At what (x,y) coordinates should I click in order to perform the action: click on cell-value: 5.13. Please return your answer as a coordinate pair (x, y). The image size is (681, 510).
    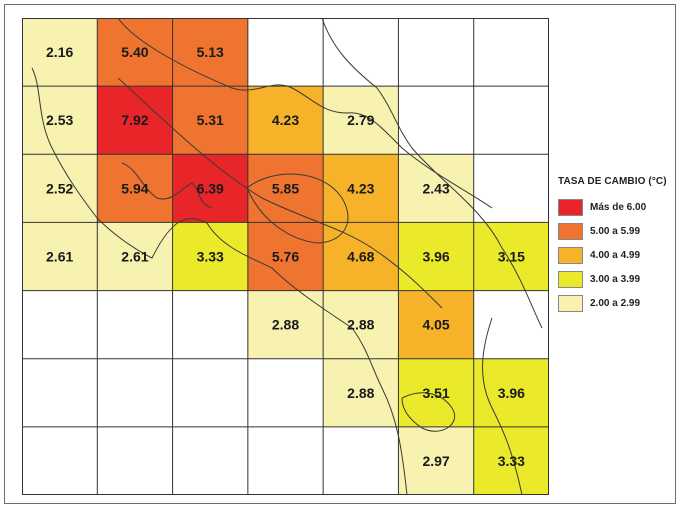
    Looking at the image, I should click on (210, 52).